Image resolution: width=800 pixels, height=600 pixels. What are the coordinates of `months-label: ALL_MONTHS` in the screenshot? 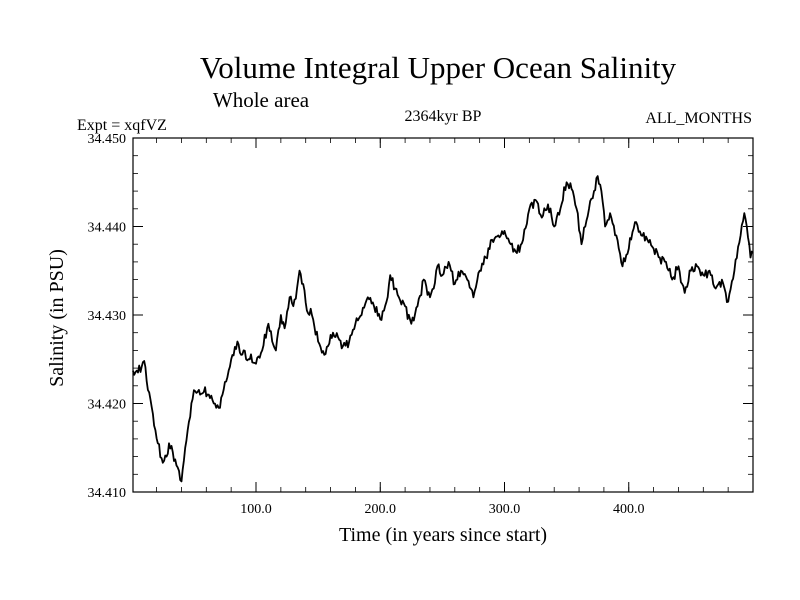 It's located at (698, 118).